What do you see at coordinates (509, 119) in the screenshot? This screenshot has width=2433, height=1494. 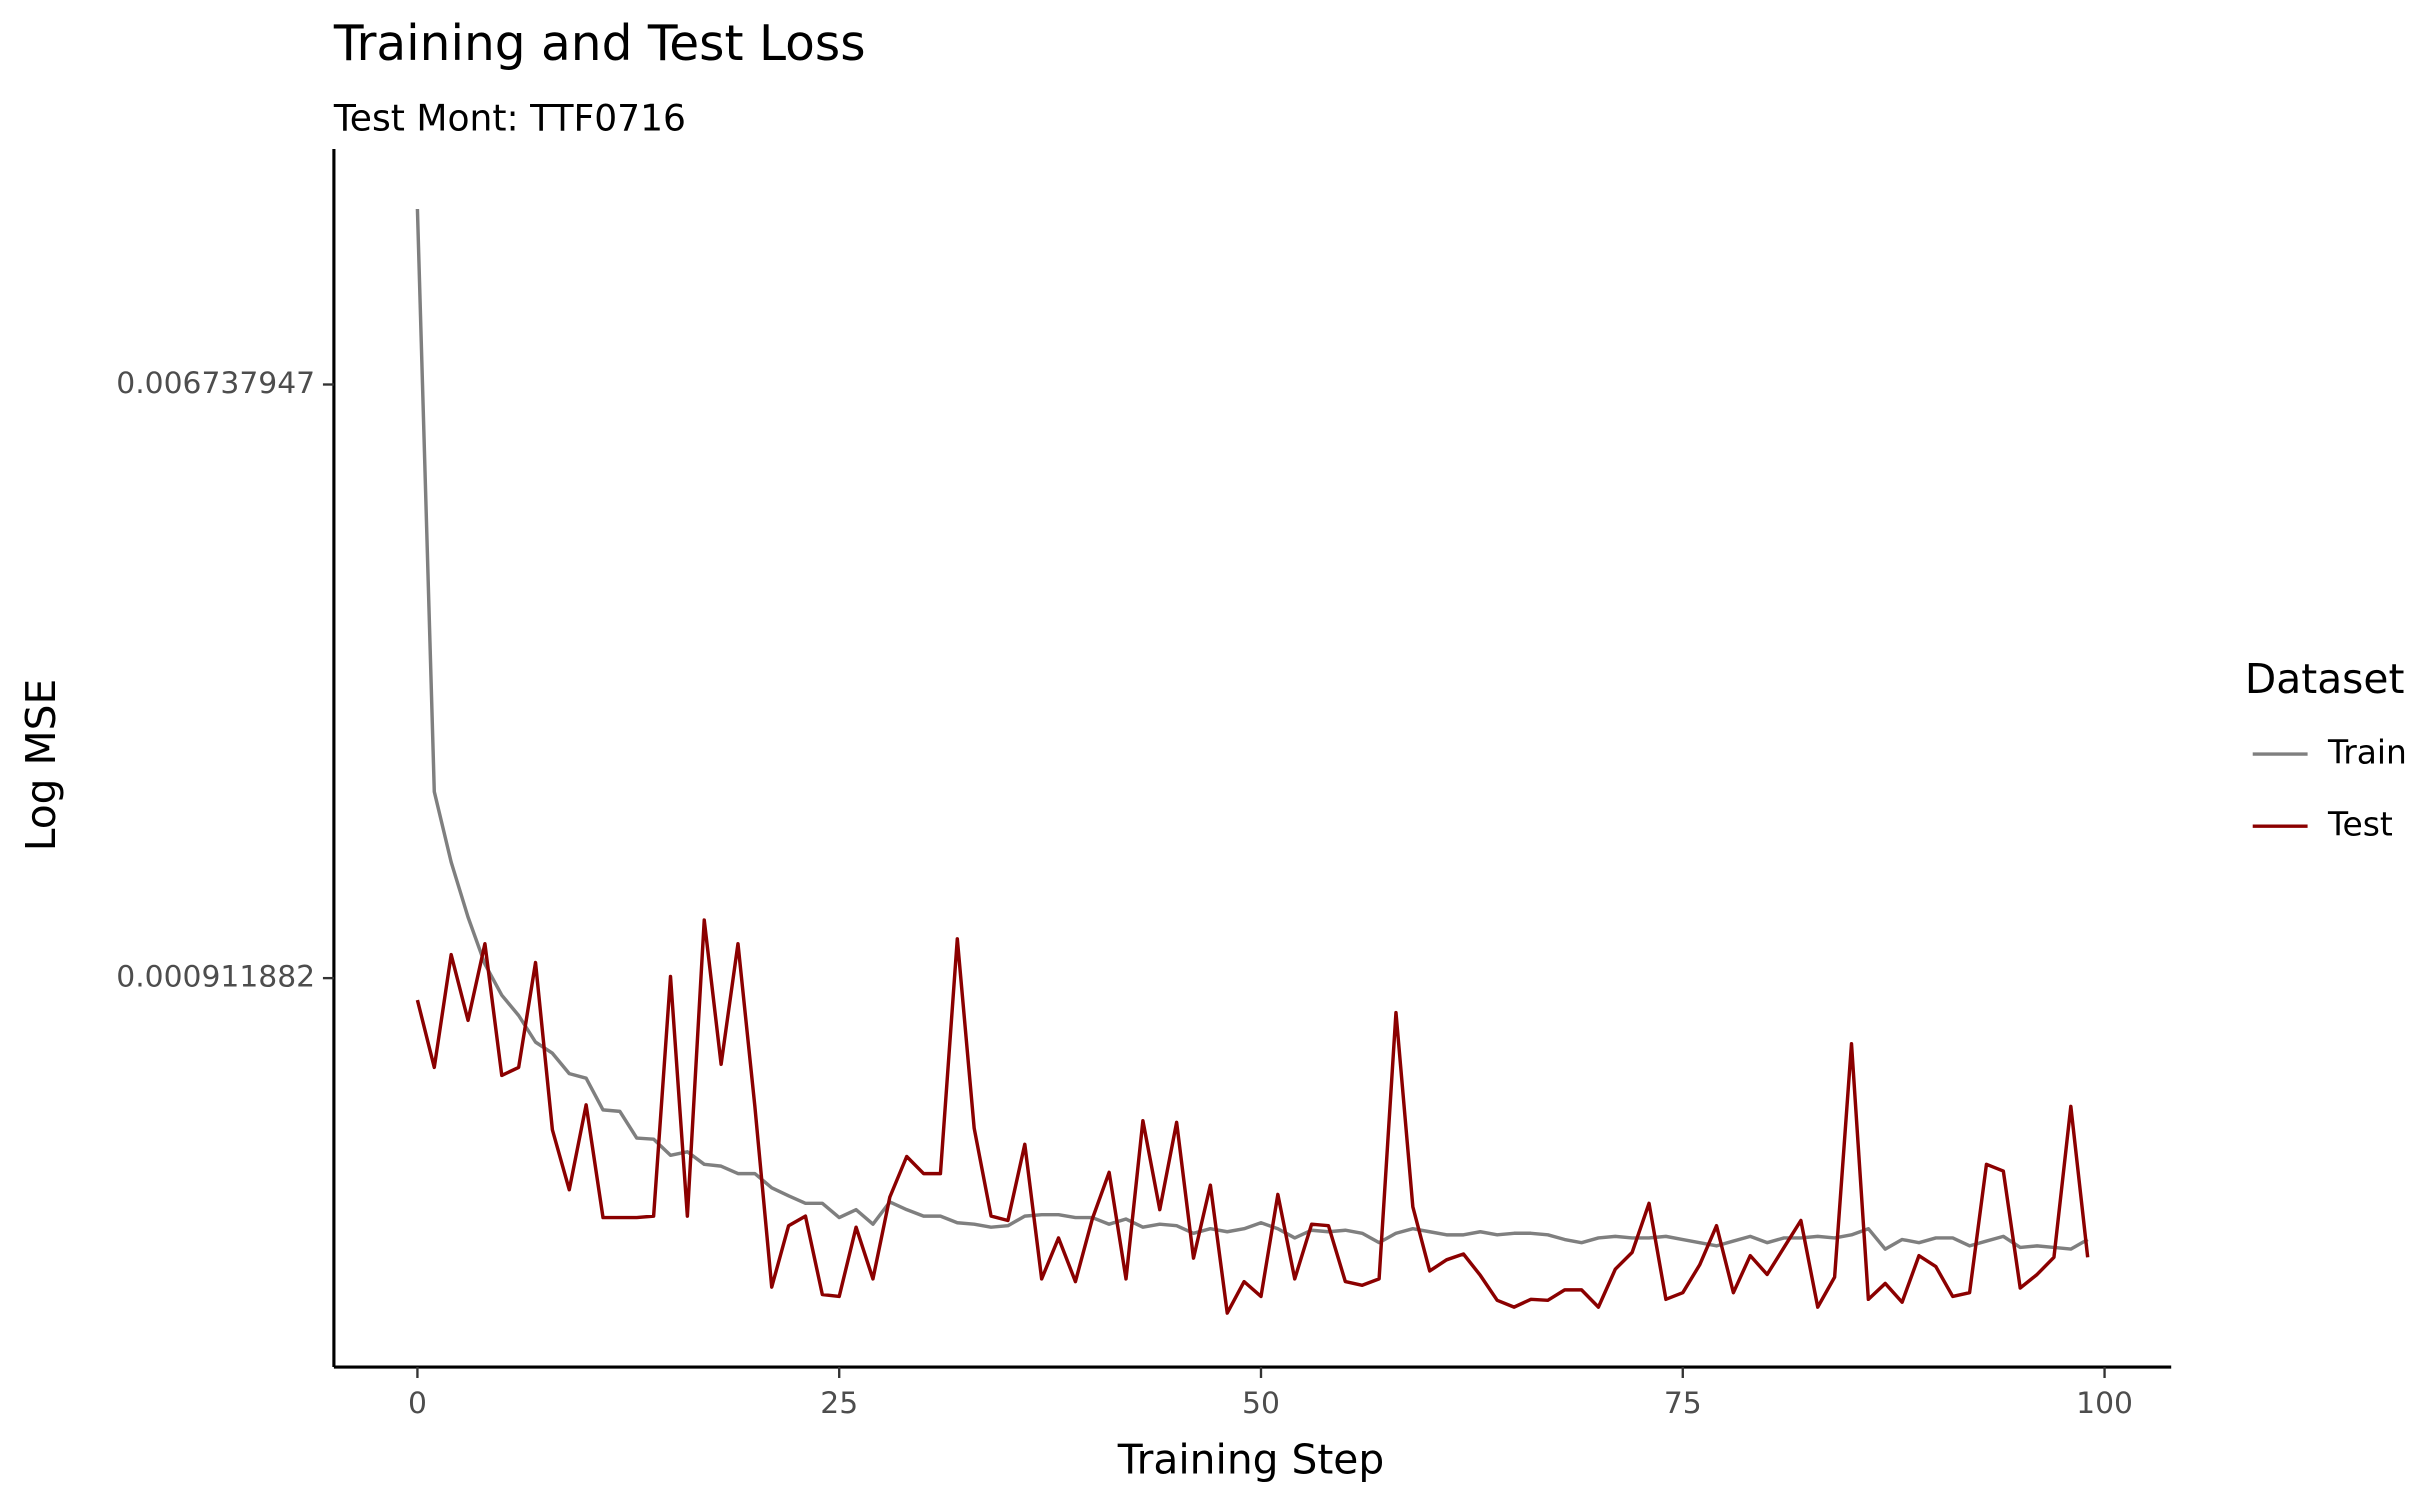 I see `chart-subtitle: Test Mont: TTF0716` at bounding box center [509, 119].